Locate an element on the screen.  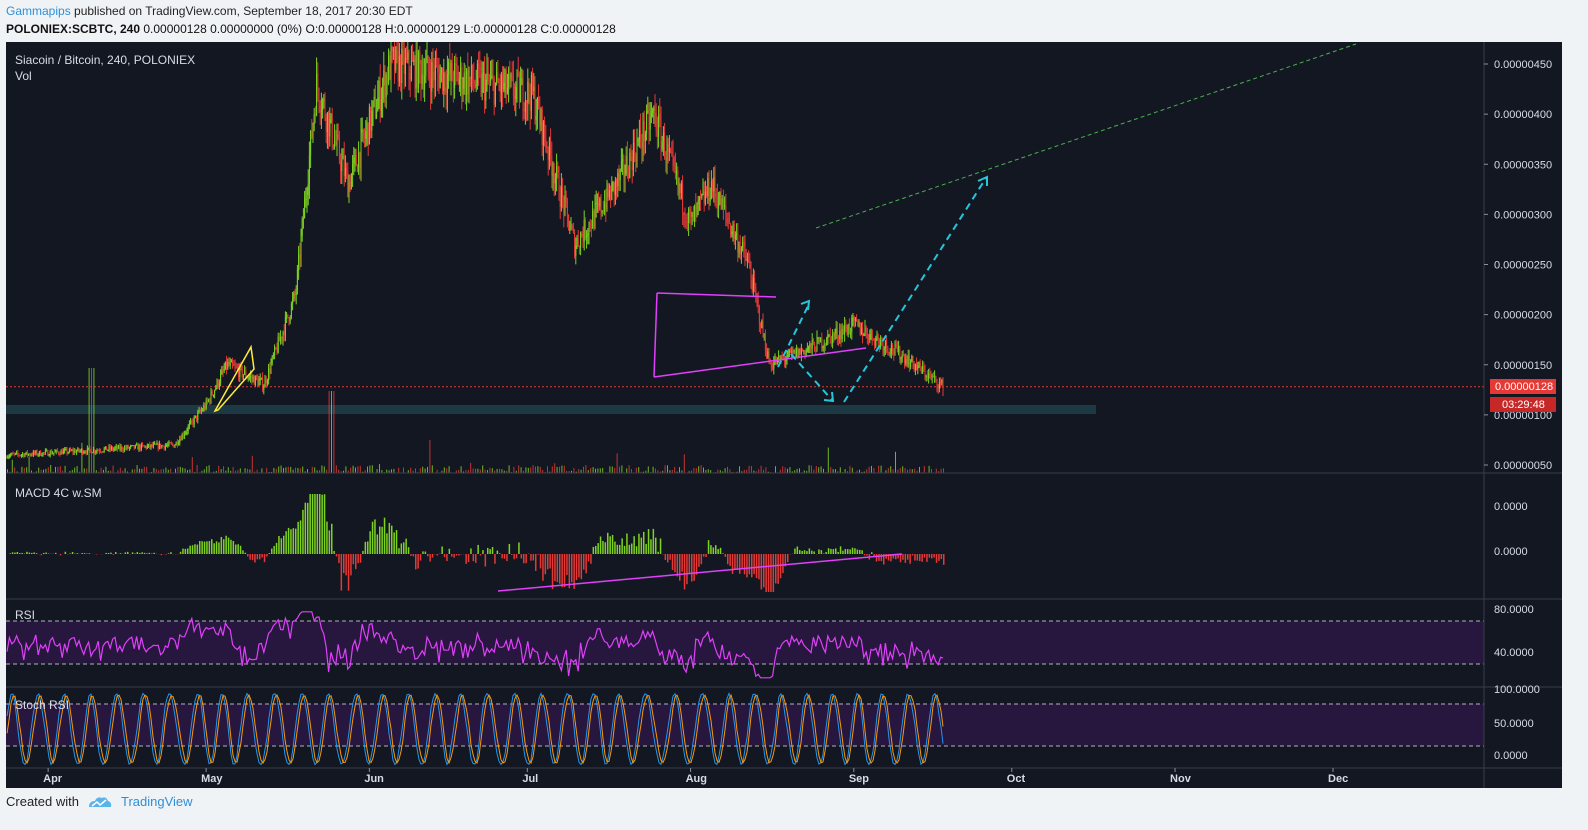
triangle-left-edge is located at coordinates (655, 335).